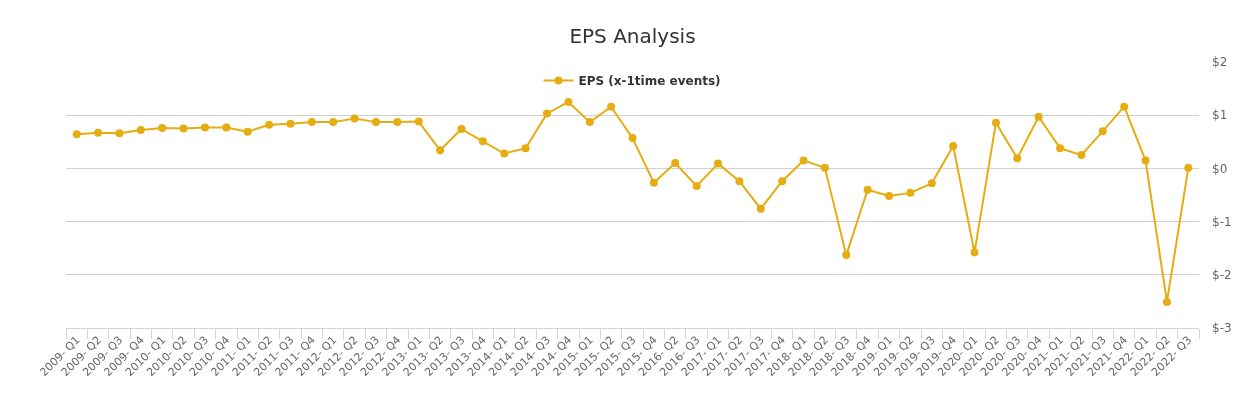  Describe the element at coordinates (1222, 221) in the screenshot. I see `y-tick-label: $-1` at that location.